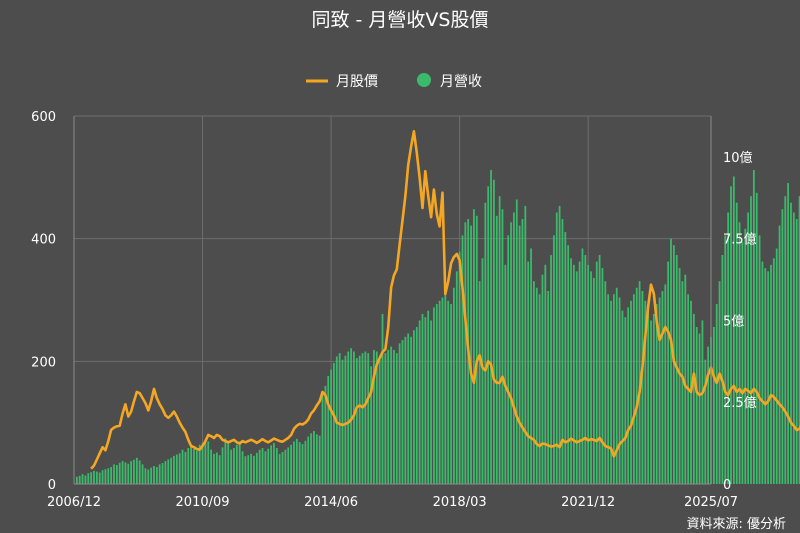 The image size is (800, 533). I want to click on legend-revenue-label: 月營收, so click(461, 82).